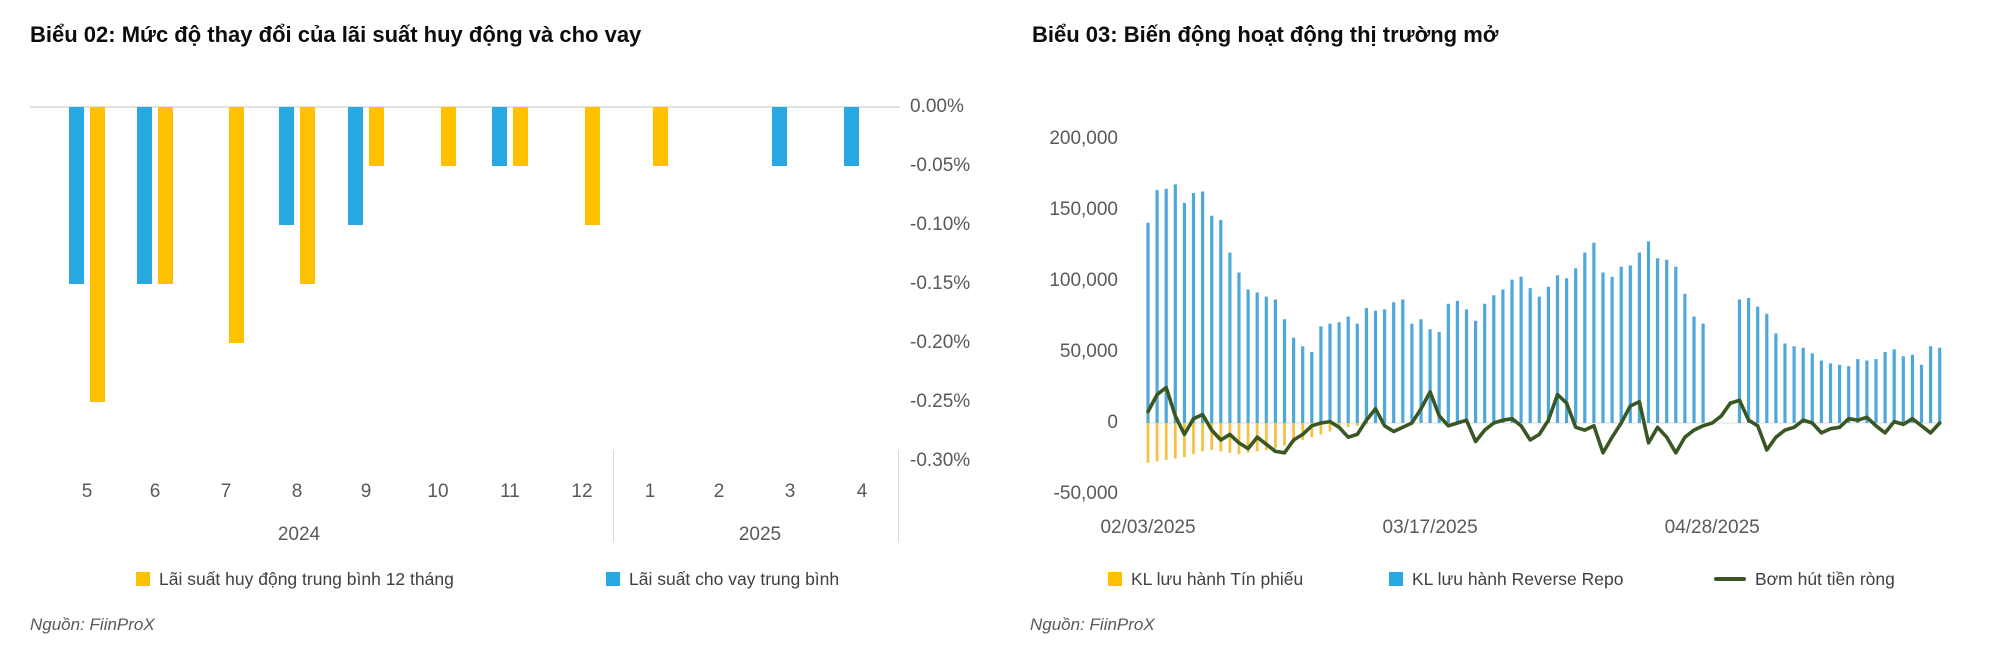 Image resolution: width=2000 pixels, height=647 pixels. Describe the element at coordinates (790, 491) in the screenshot. I see `month-label: 3` at that location.